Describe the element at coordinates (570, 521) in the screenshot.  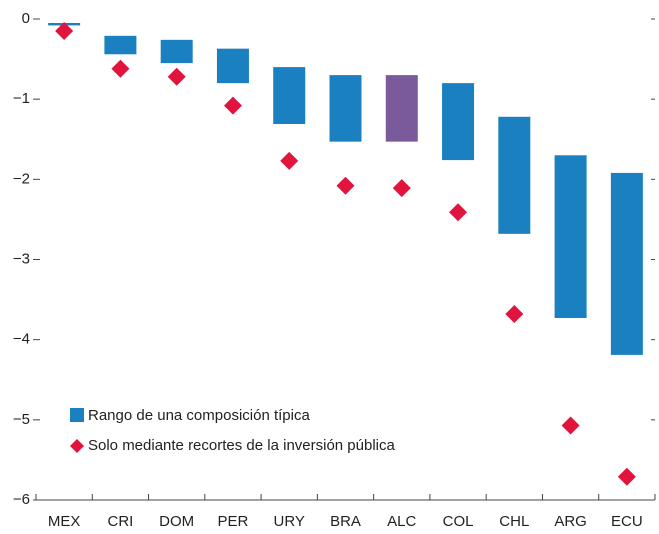
I see `x-tick-label: ARG` at that location.